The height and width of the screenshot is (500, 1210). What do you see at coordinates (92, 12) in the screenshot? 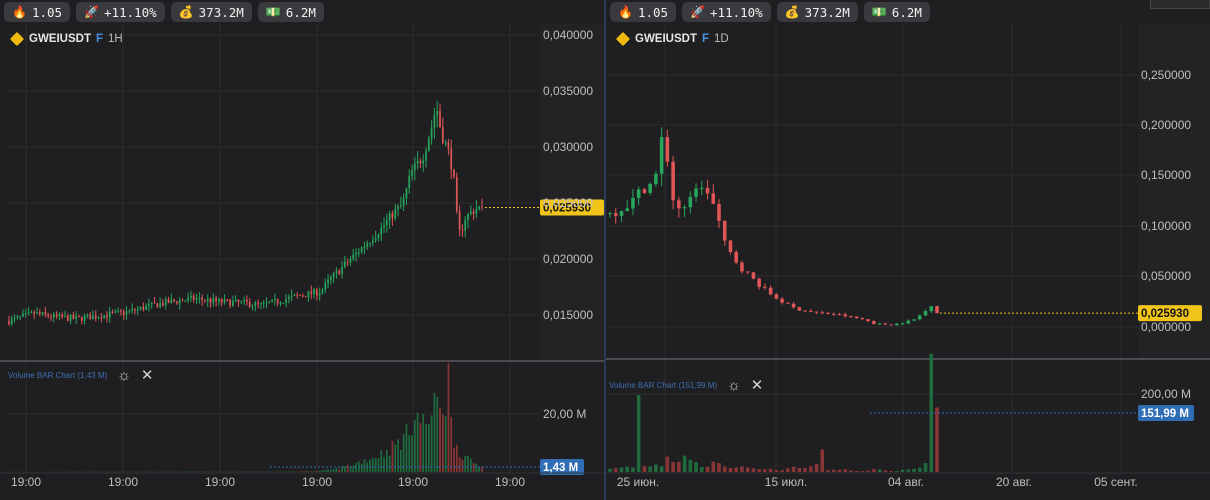
I see `rocket-icon: 🚀` at bounding box center [92, 12].